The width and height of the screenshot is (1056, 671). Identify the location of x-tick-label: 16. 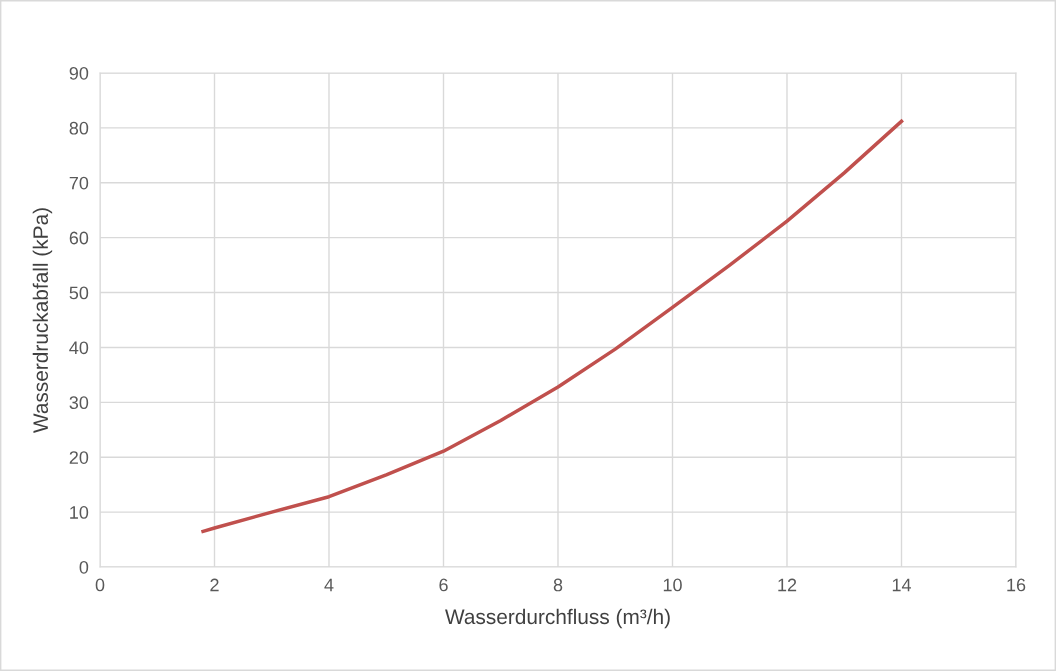
(1016, 585).